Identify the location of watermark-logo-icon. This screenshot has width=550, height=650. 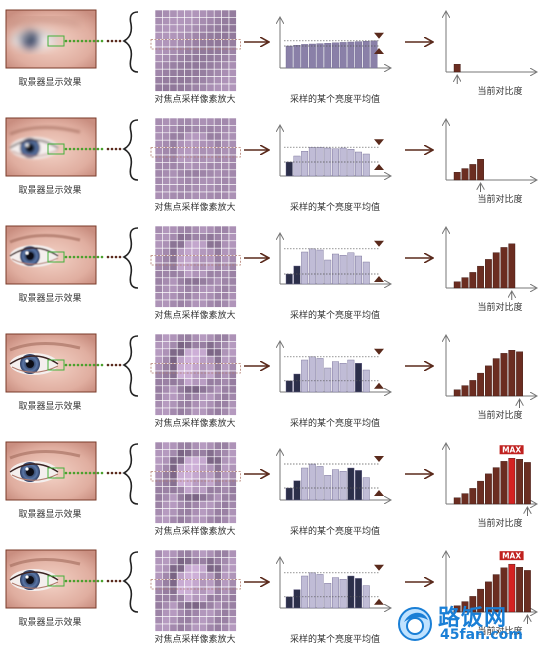
(415, 624).